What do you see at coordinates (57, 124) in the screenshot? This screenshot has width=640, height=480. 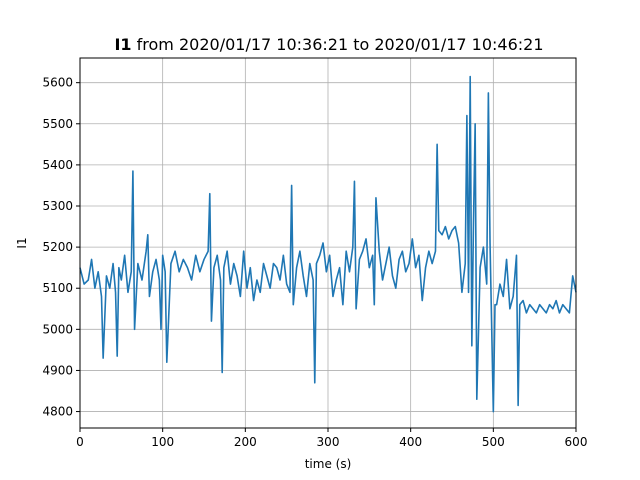 I see `y-tick-label: 5500` at bounding box center [57, 124].